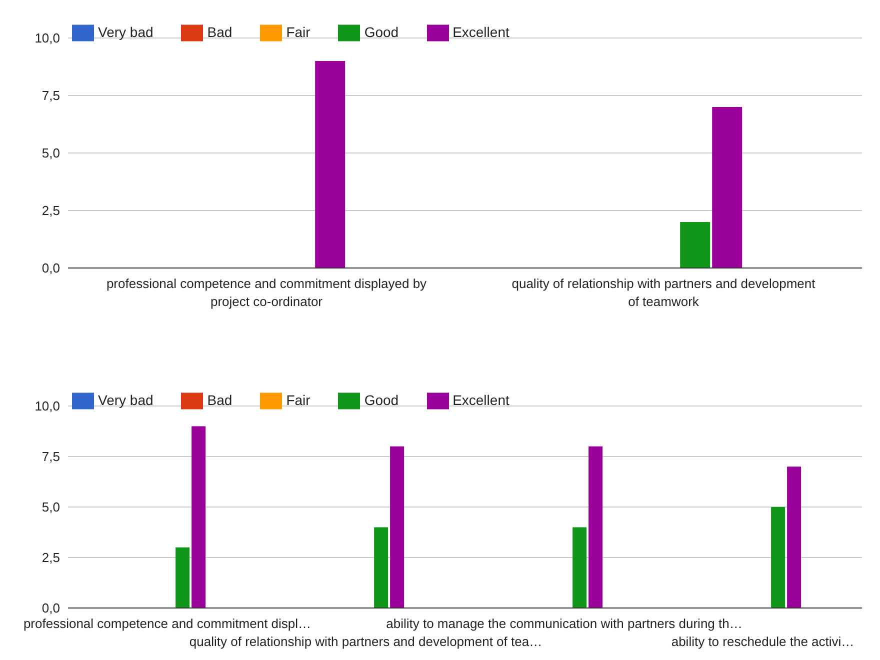 Image resolution: width=880 pixels, height=660 pixels. What do you see at coordinates (664, 292) in the screenshot?
I see `x-tick-label: quality of relationship with partners and development of teamwork` at bounding box center [664, 292].